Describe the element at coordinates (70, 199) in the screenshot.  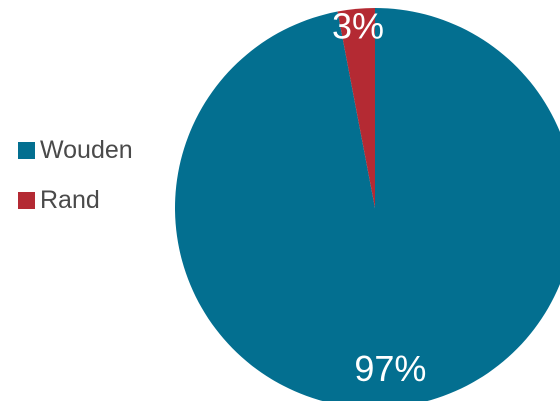
I see `legend-label-rand: Rand` at that location.